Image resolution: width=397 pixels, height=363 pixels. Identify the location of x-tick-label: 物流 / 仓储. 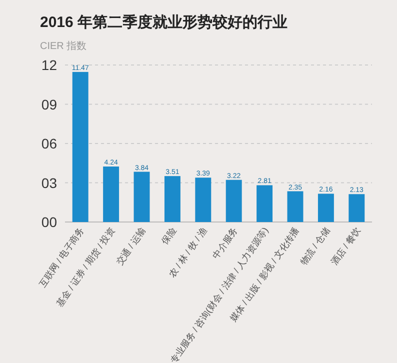
(315, 246).